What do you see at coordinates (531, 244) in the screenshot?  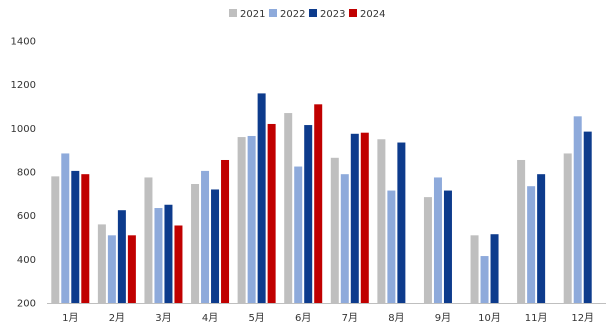 I see `bar-2022-11月` at bounding box center [531, 244].